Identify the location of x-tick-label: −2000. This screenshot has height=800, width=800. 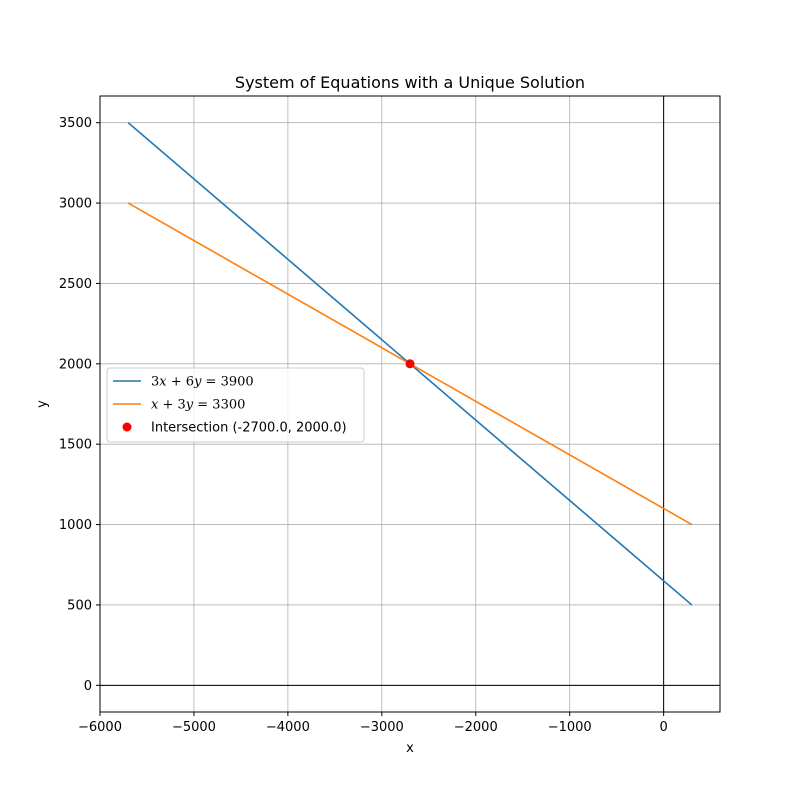
(476, 727).